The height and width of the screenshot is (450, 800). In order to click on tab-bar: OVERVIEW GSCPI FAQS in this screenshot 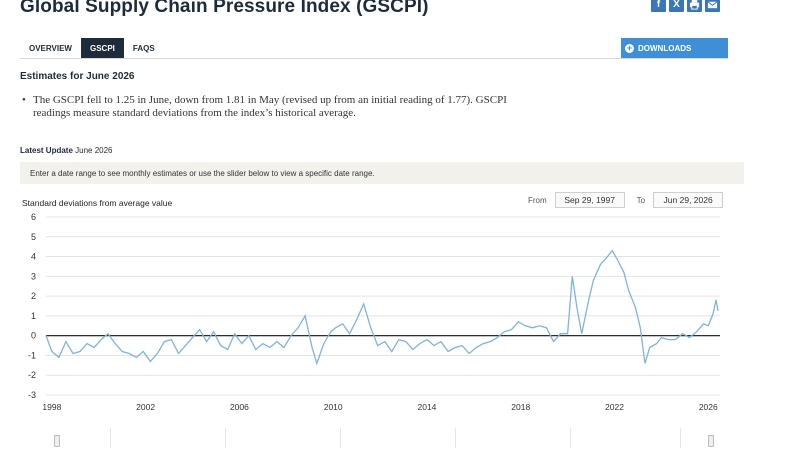, I will do `click(92, 48)`.